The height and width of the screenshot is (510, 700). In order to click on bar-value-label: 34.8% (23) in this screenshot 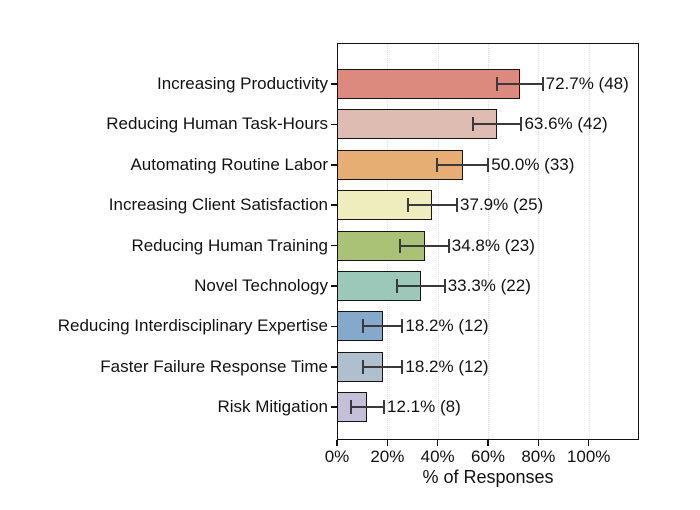, I will do `click(493, 245)`.